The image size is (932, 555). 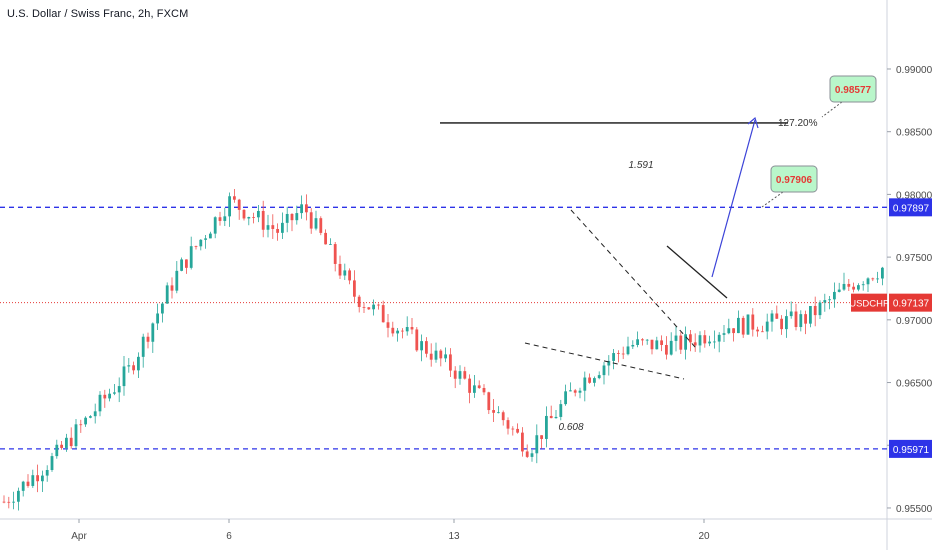 I want to click on chart-title: U.S. Dollar / Swiss Franc, 2h, FXCM, so click(x=98, y=14).